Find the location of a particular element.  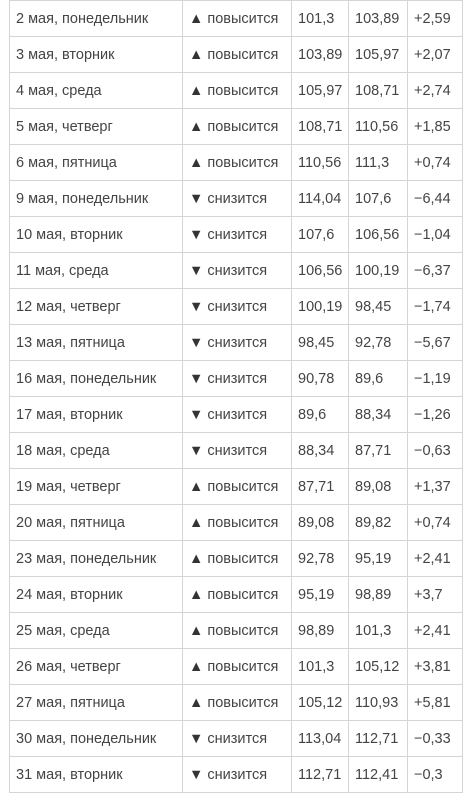

change-cell: −6,37 is located at coordinates (435, 270).